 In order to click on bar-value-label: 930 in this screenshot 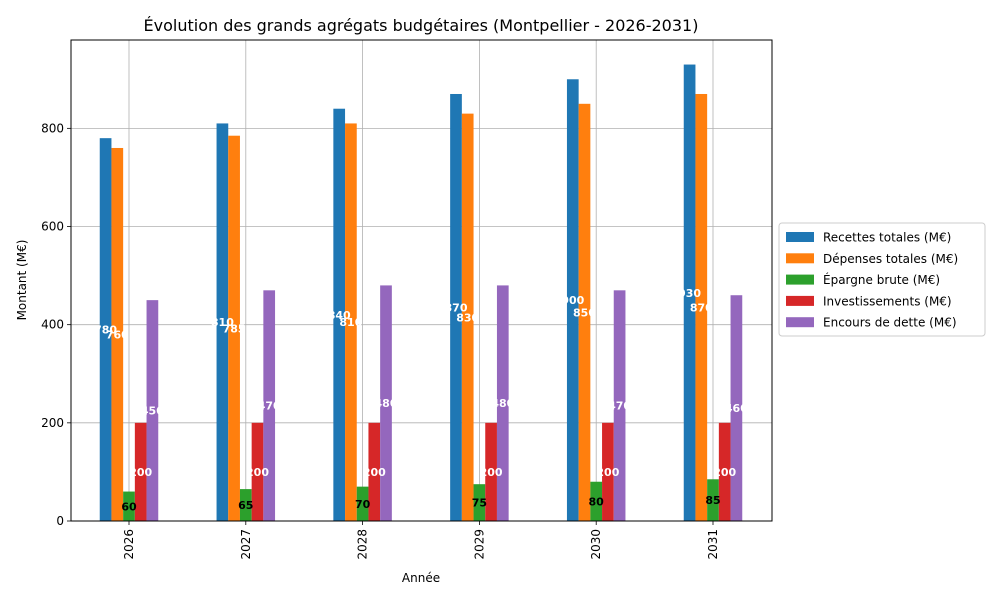, I will do `click(689, 293)`.